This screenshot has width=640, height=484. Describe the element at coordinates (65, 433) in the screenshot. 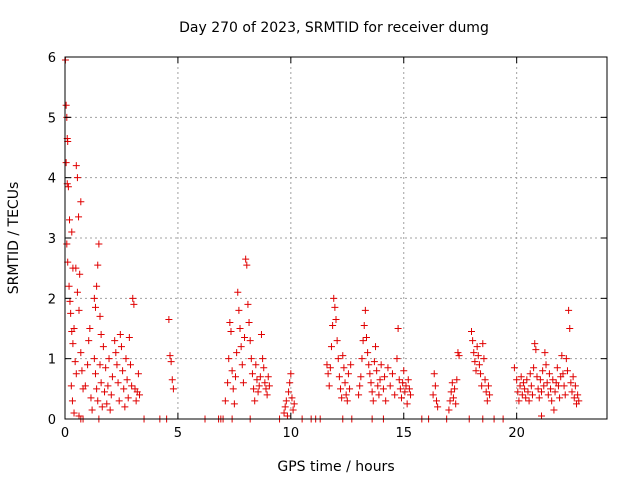

I see `x-tick-label: 0` at that location.